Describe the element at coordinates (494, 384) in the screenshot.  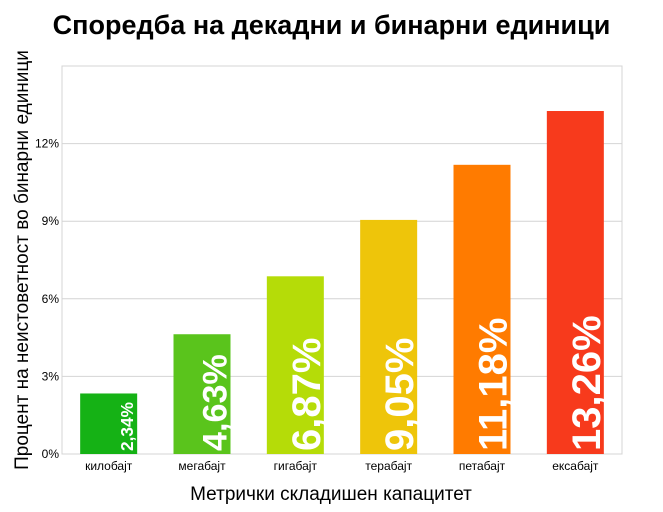
I see `data-label: 11,18%` at that location.